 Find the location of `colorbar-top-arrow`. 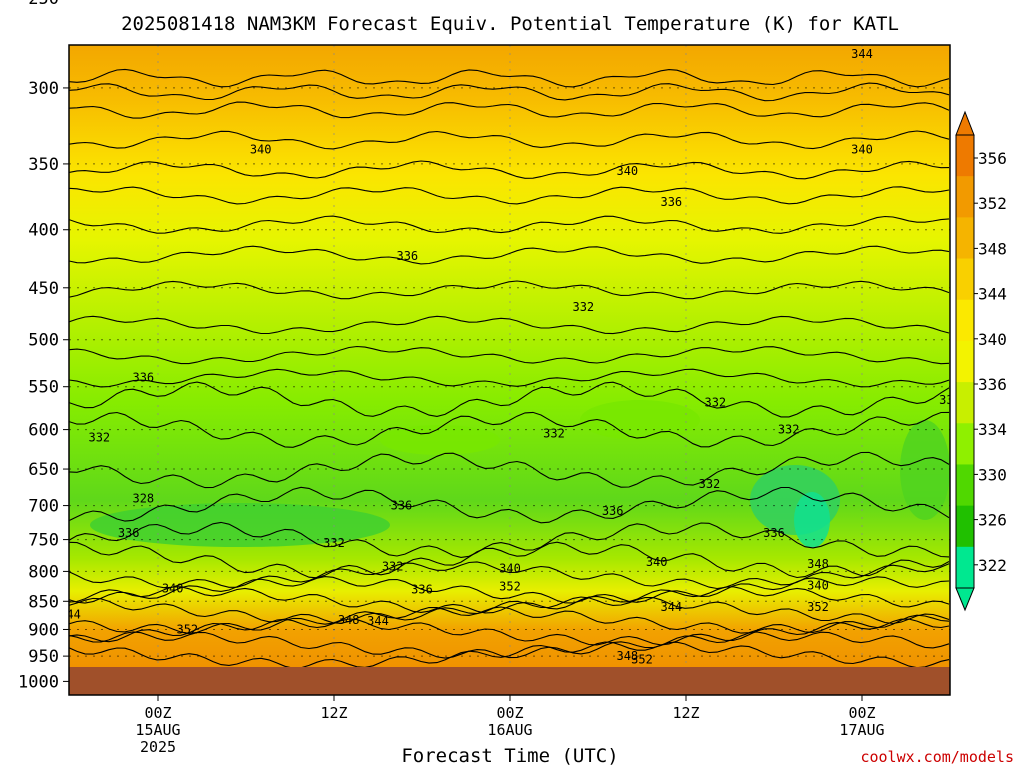

colorbar-top-arrow is located at coordinates (965, 123).